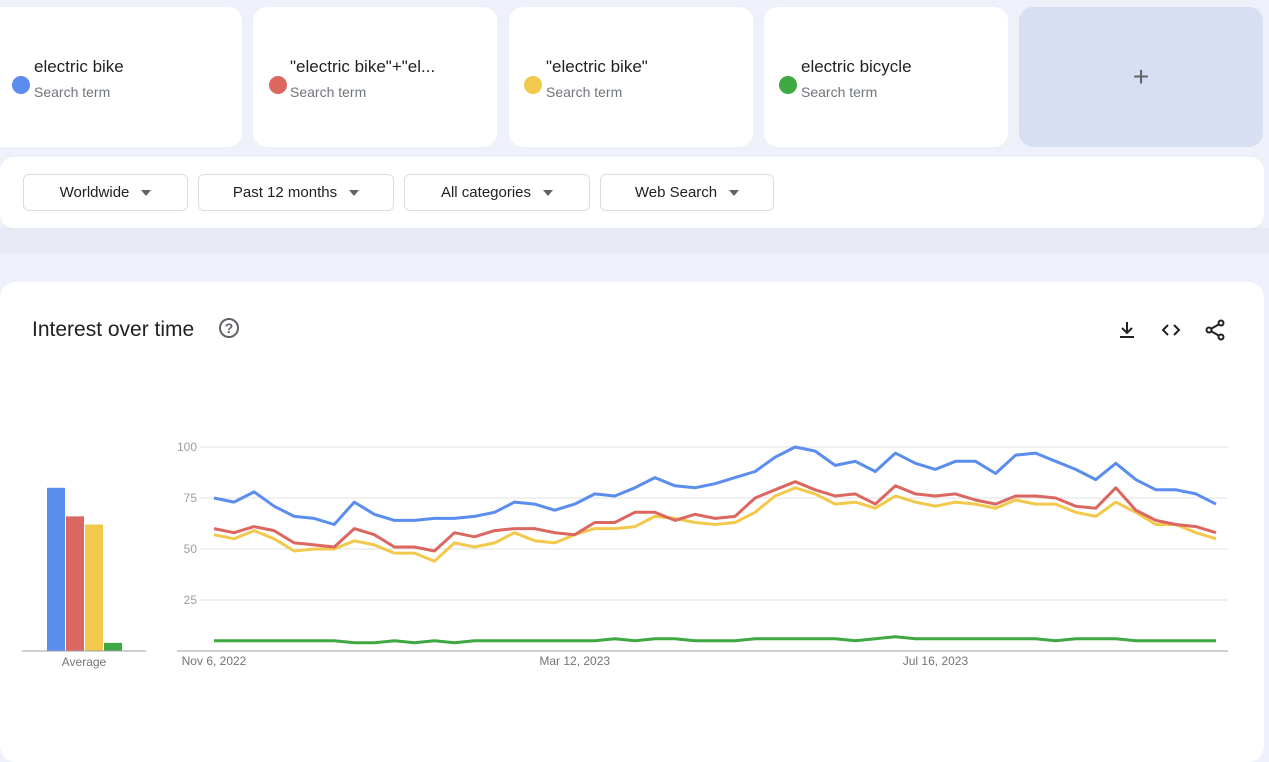 The image size is (1269, 762). Describe the element at coordinates (1171, 330) in the screenshot. I see `embed-icon` at that location.